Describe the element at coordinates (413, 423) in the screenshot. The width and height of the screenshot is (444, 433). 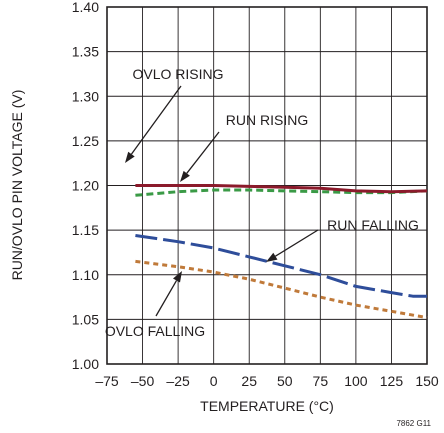
I see `figure-id: 7862 G11` at that location.